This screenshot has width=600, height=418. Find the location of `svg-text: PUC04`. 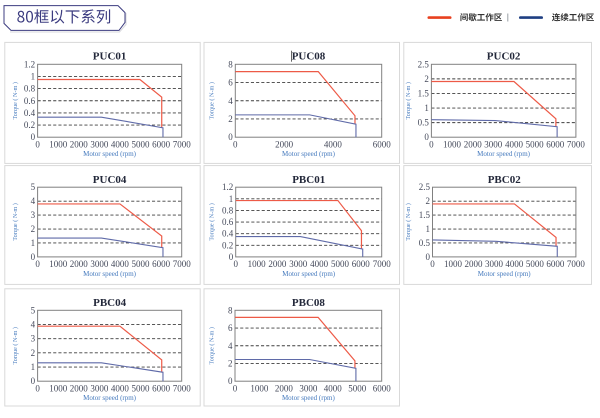

svg-text: PUC04 is located at coordinates (110, 180).